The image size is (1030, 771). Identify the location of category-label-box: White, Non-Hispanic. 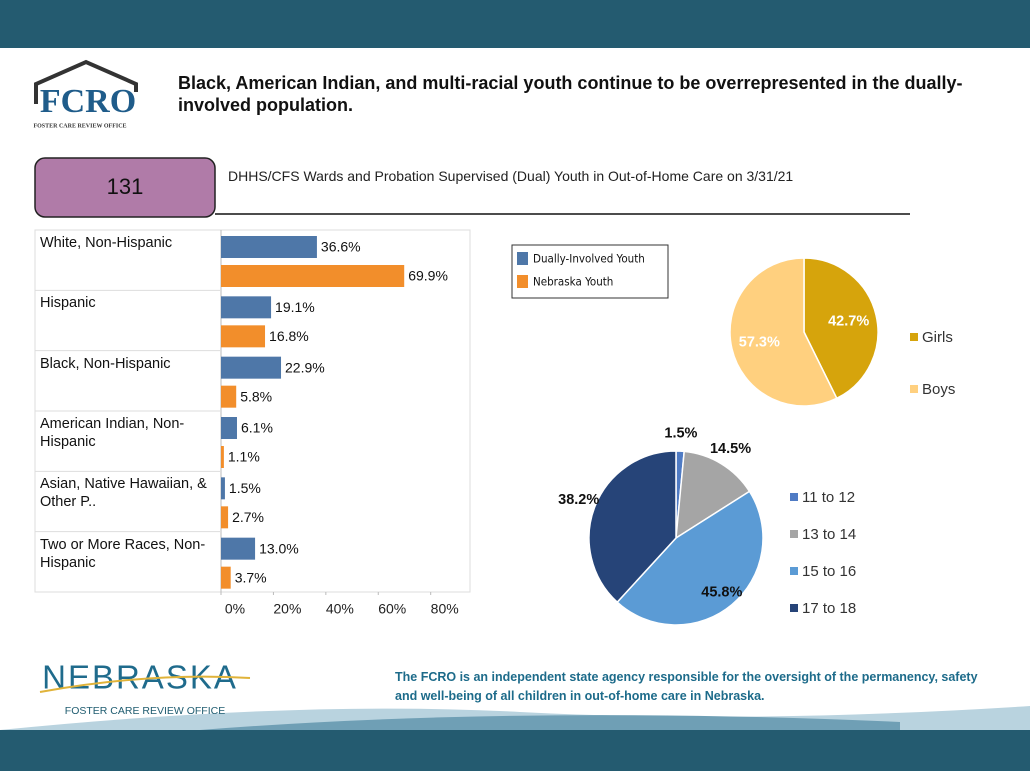
(106, 243).